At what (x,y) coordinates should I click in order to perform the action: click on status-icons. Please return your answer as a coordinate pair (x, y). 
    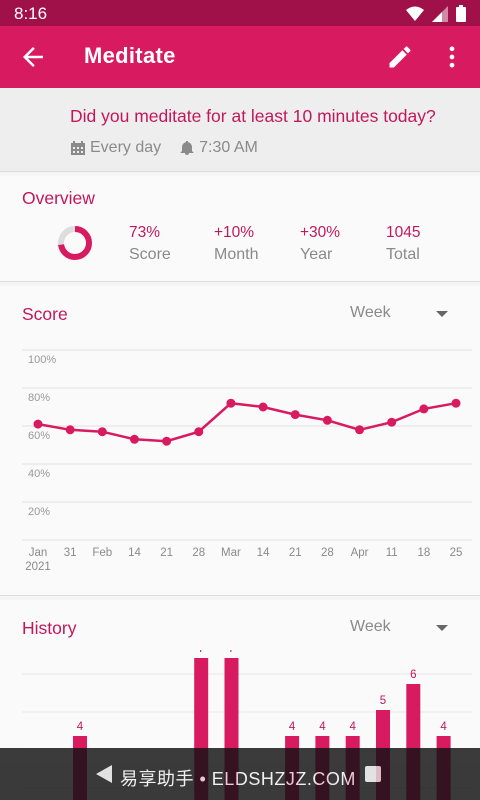
    Looking at the image, I should click on (436, 13).